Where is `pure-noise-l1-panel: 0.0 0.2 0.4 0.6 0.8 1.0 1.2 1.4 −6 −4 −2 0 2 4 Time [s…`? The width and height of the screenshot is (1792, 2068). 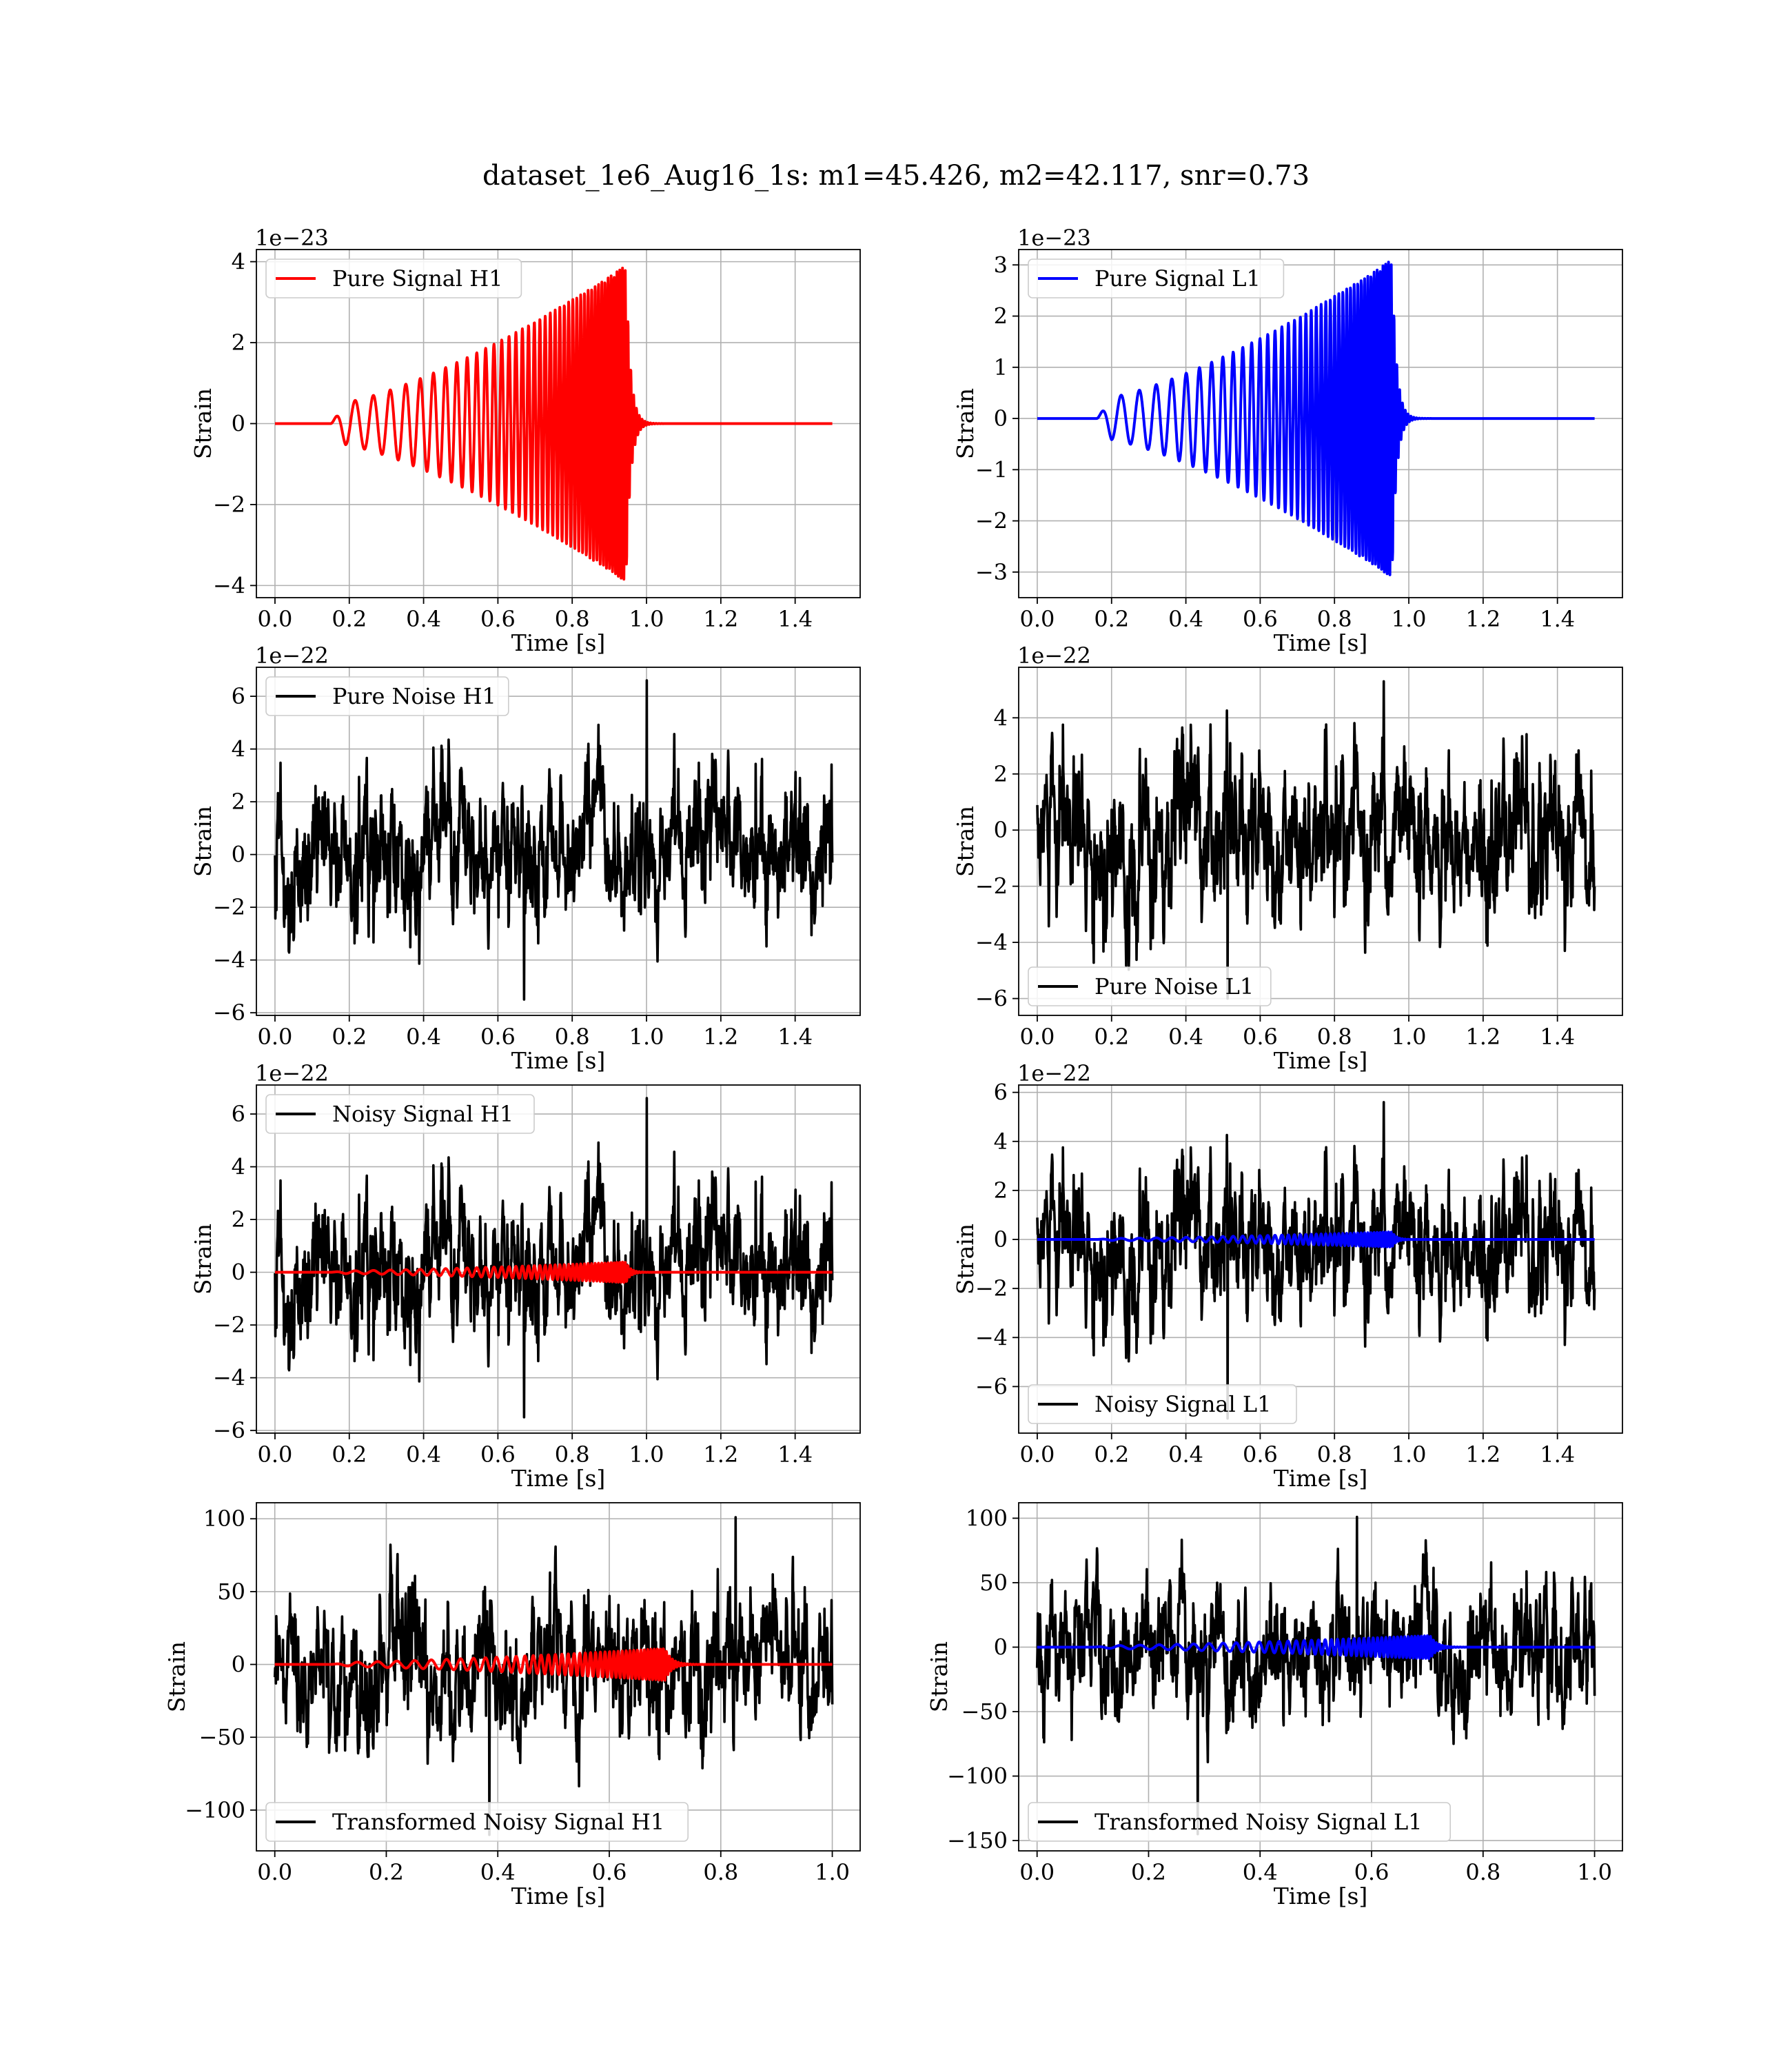 pure-noise-l1-panel: 0.0 0.2 0.4 0.6 0.8 1.0 1.2 1.4 −6 −4 −2 0 2 4 Time [s… is located at coordinates (1287, 858).